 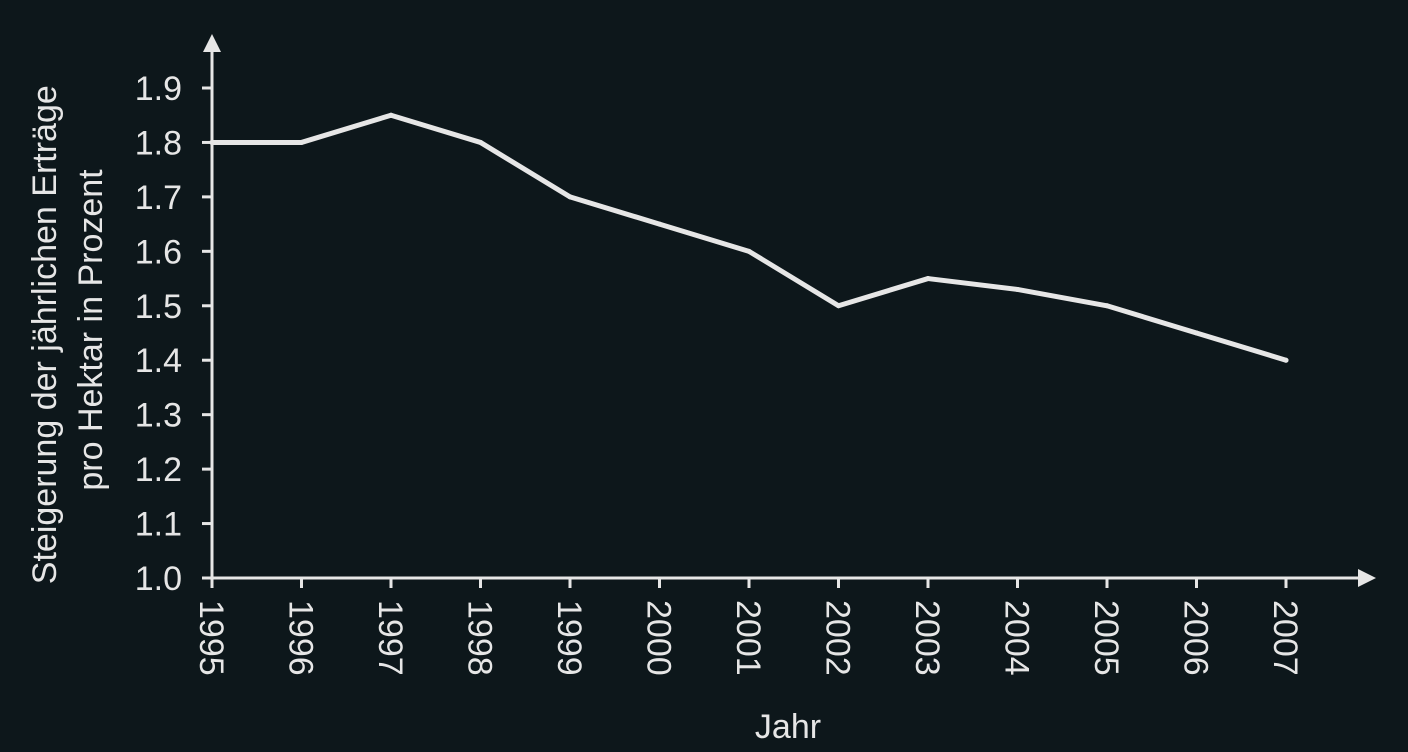 What do you see at coordinates (158, 361) in the screenshot?
I see `y-tick-label: 1.4` at bounding box center [158, 361].